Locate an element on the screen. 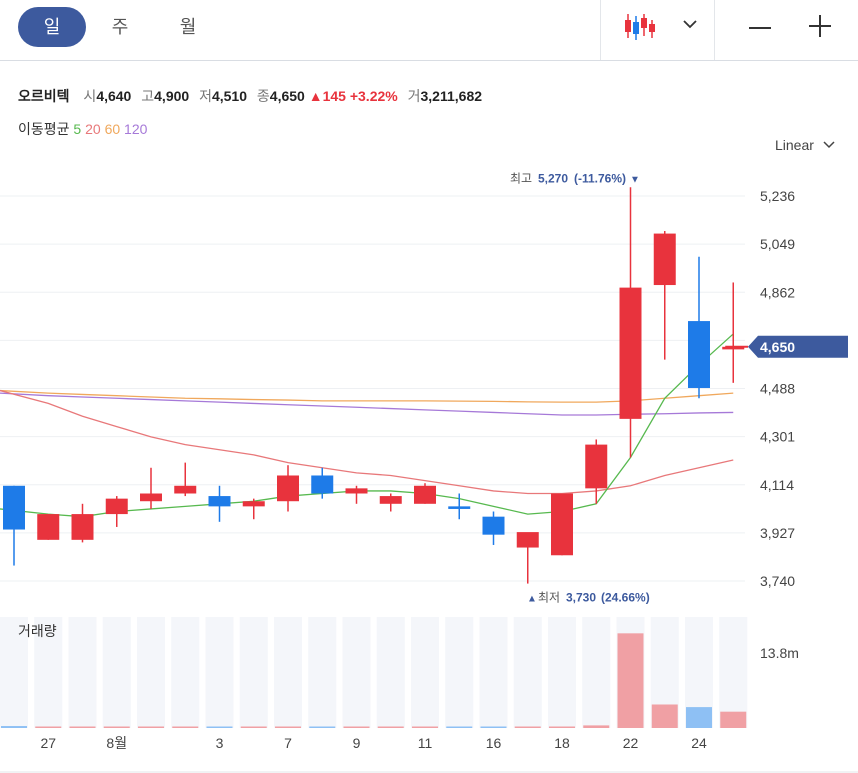 The image size is (858, 773). ma120-legend: 120 is located at coordinates (136, 129).